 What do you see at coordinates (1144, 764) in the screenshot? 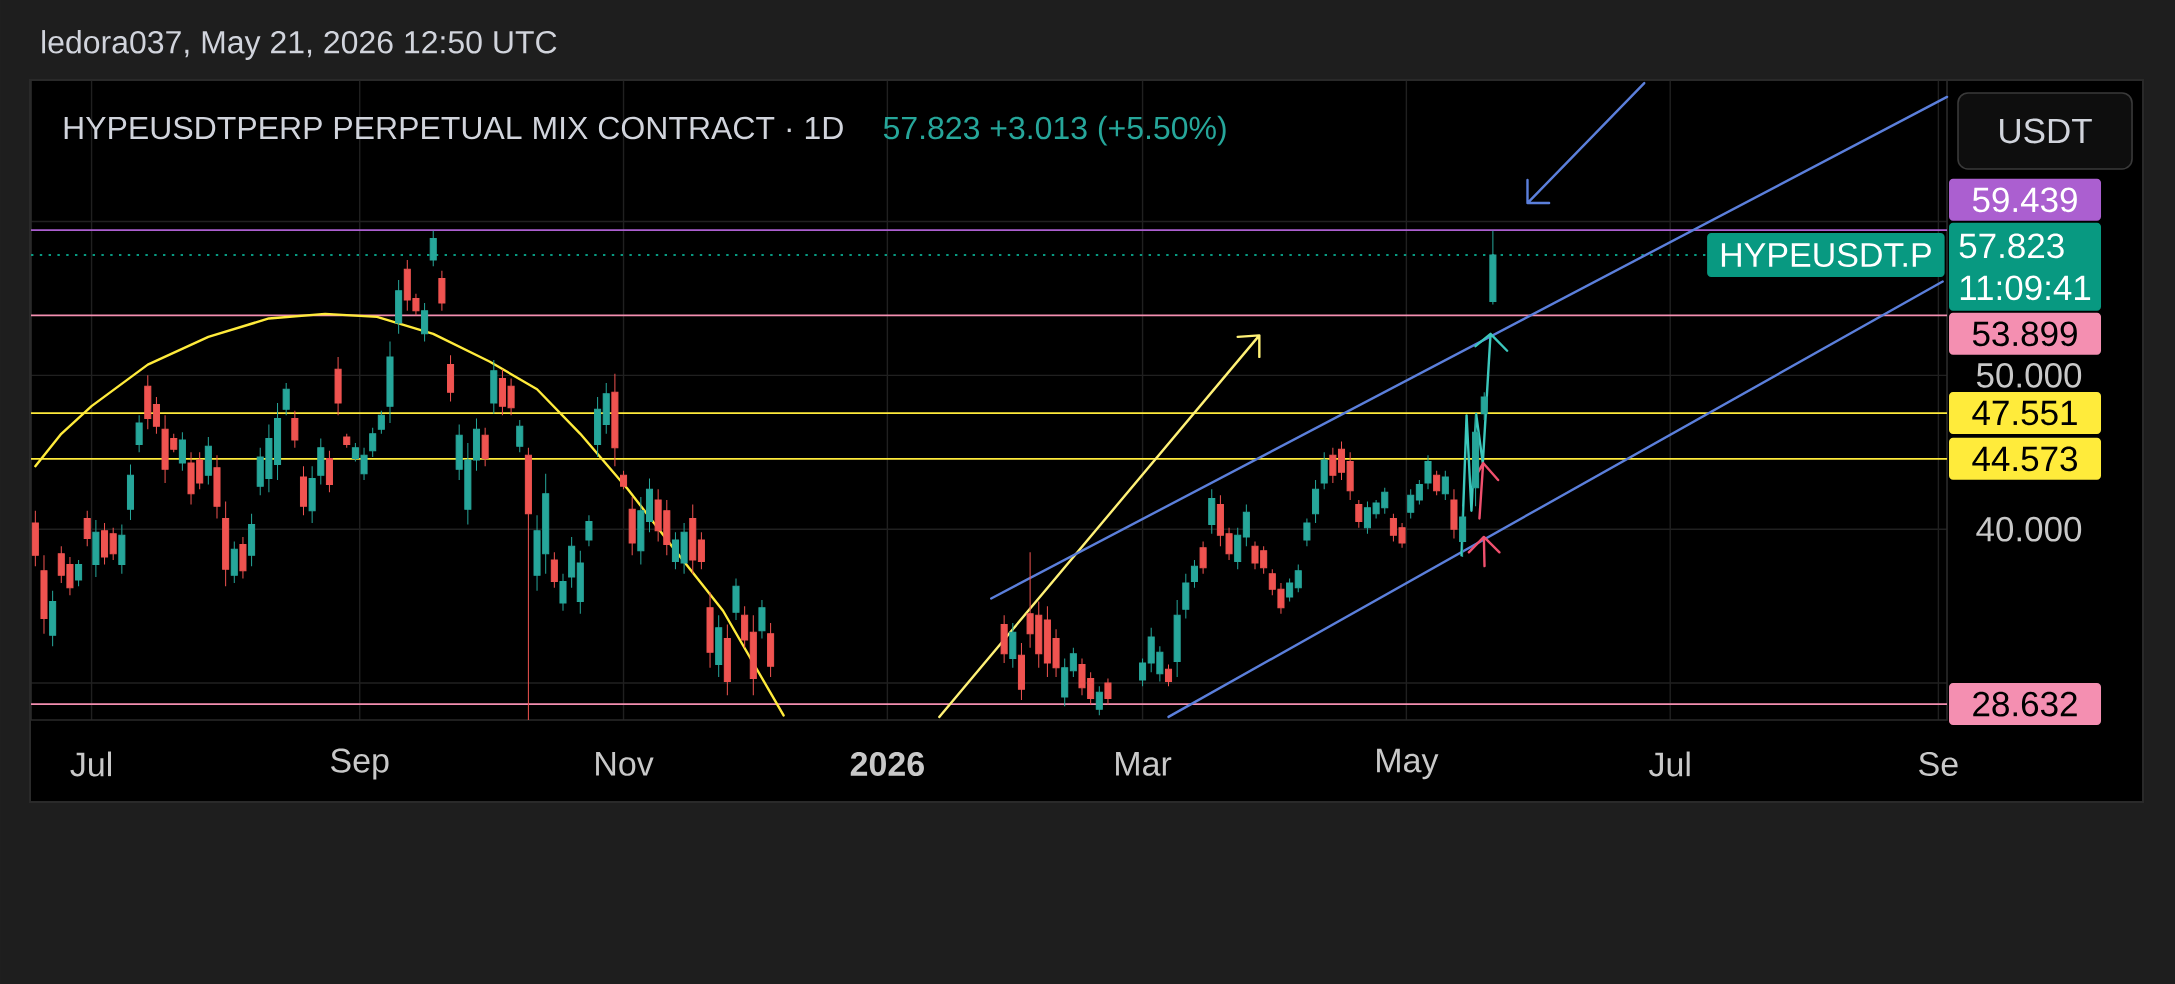
I see `x-tick-label: Mar` at bounding box center [1144, 764].